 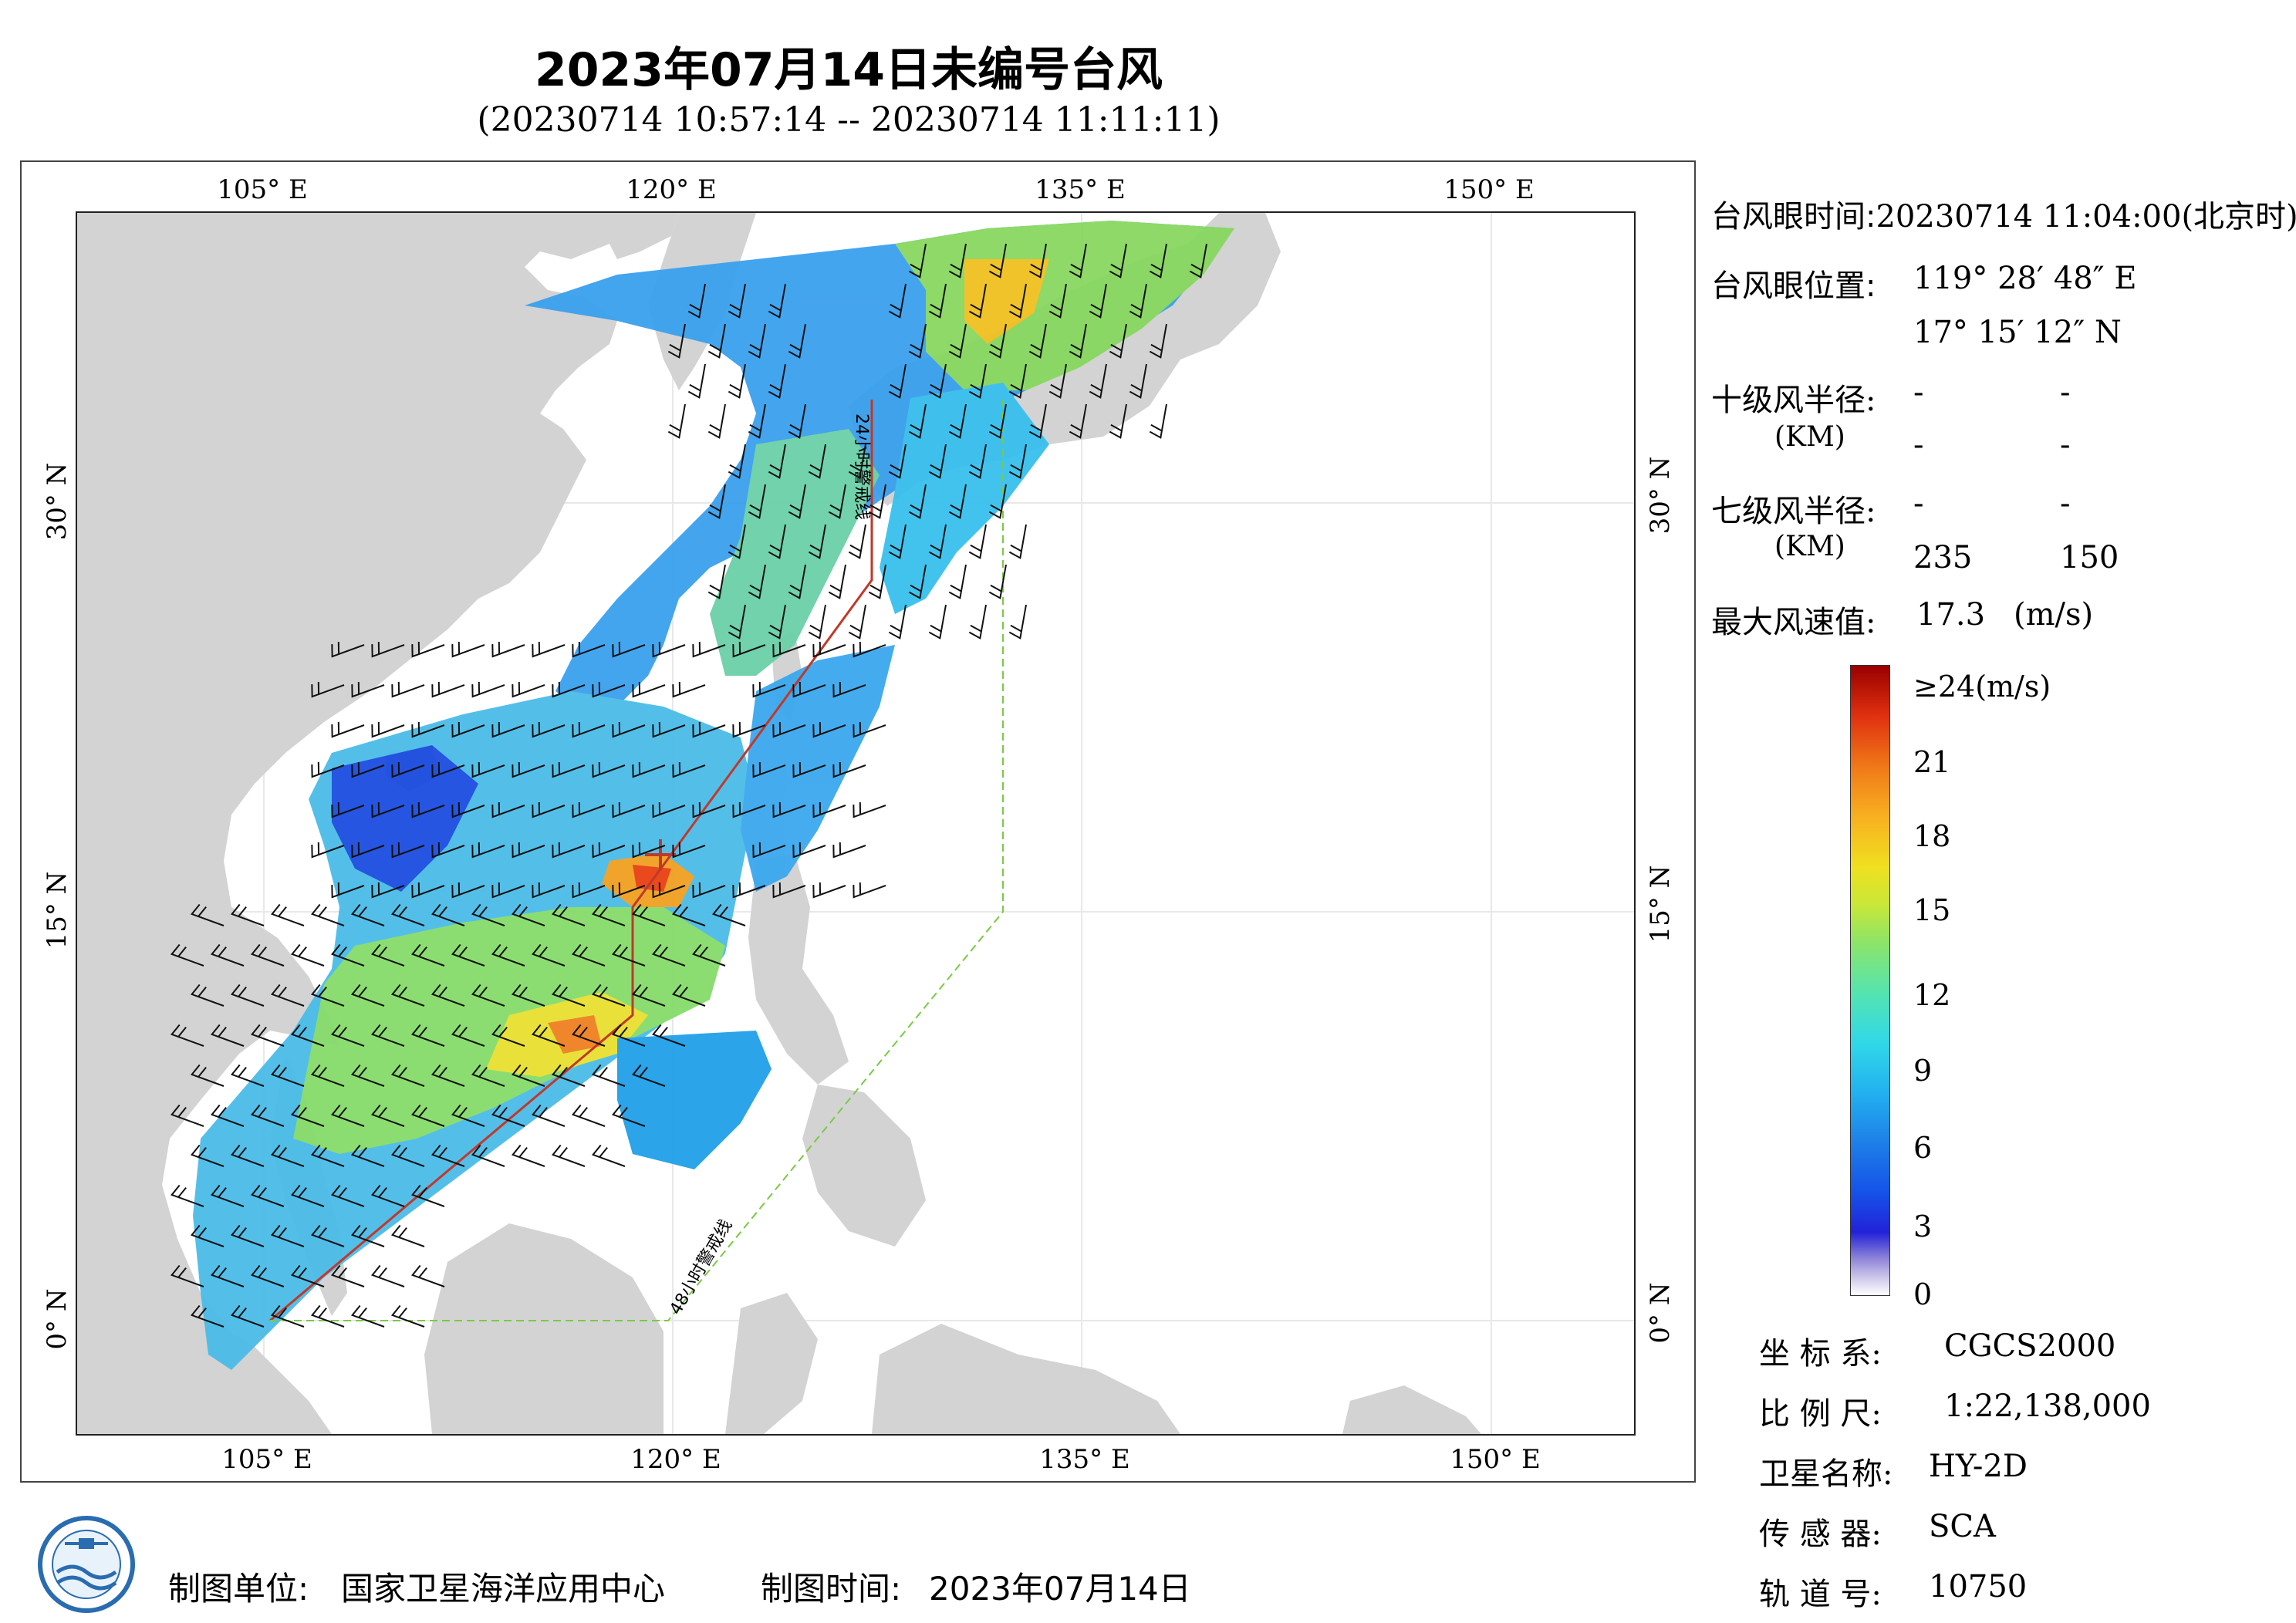 I want to click on swath-core-korea, so click(x=1006, y=301).